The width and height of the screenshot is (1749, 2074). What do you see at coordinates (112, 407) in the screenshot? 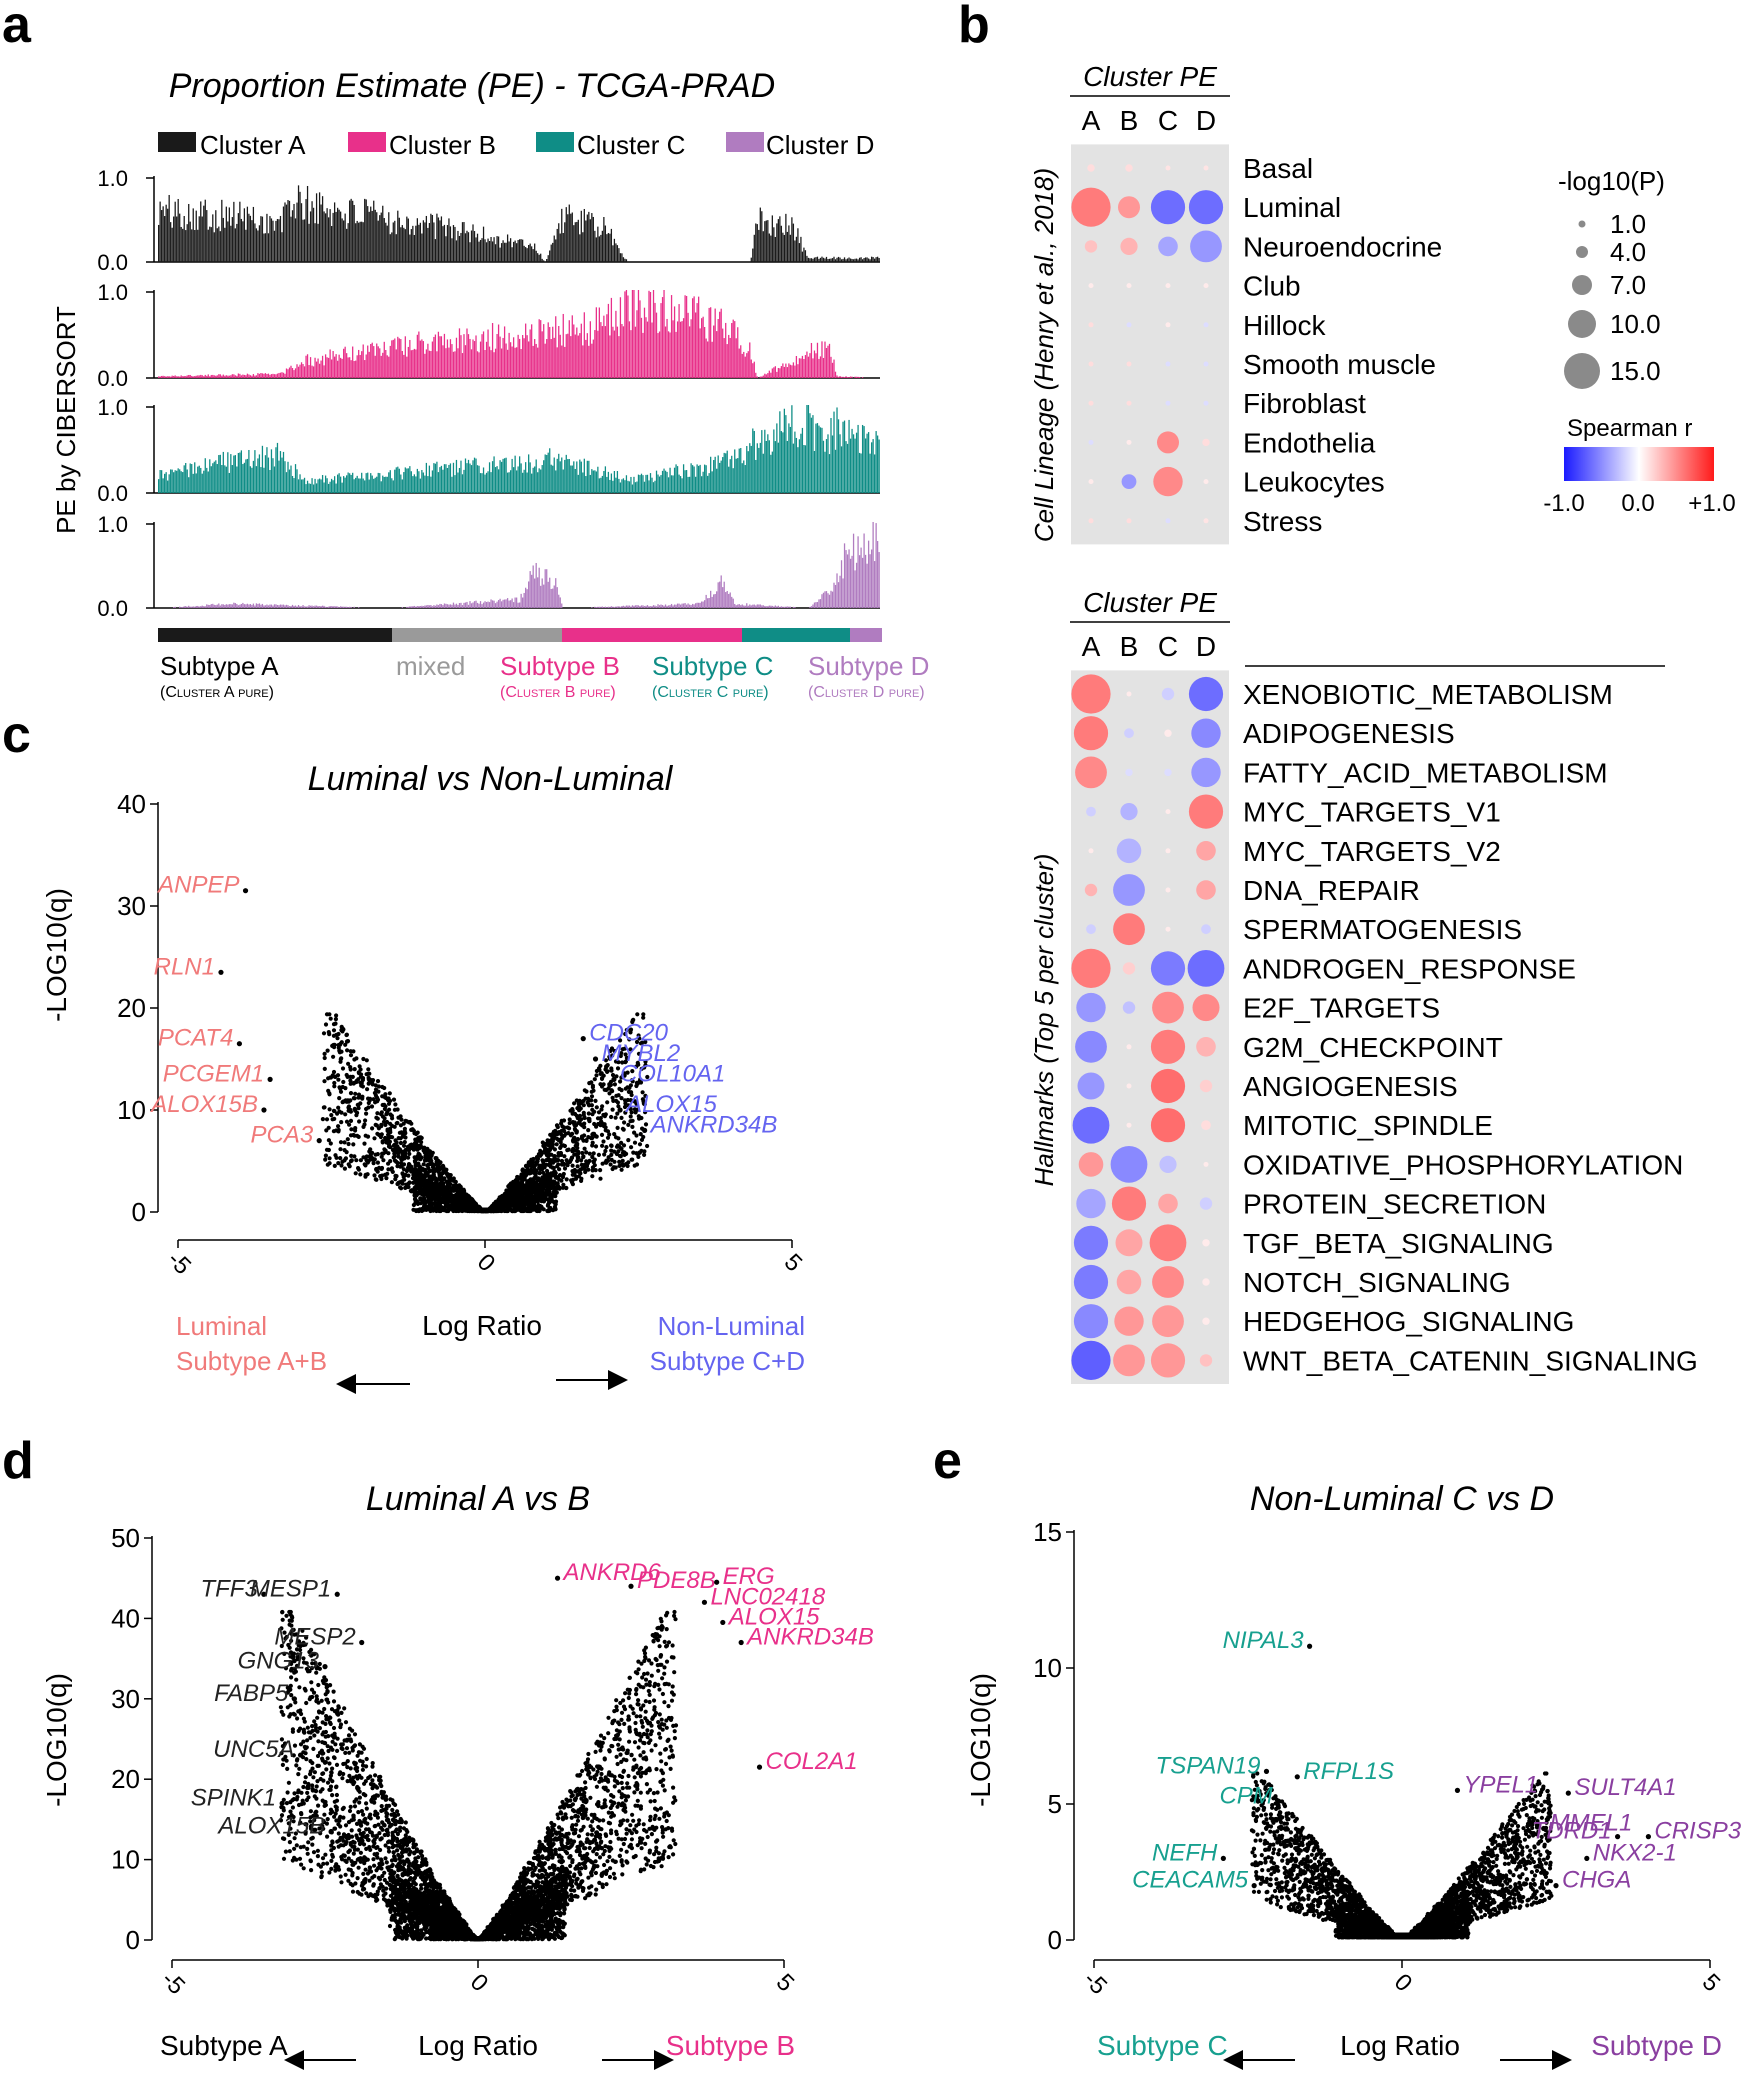
I see `tick-label: 1.0` at bounding box center [112, 407].